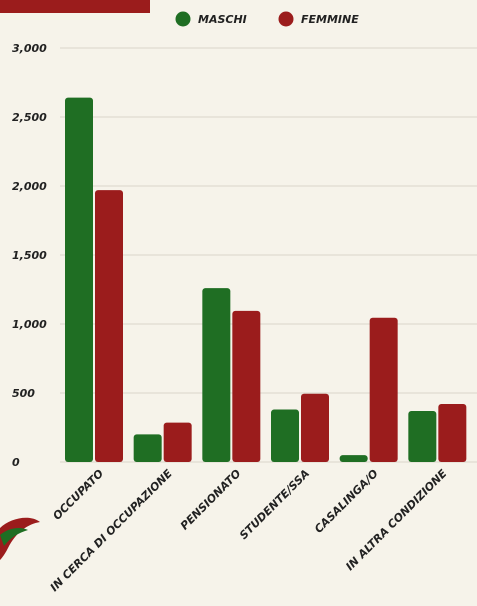 This screenshot has width=477, height=606. What do you see at coordinates (29, 255) in the screenshot?
I see `y-tick-label: 1,500` at bounding box center [29, 255].